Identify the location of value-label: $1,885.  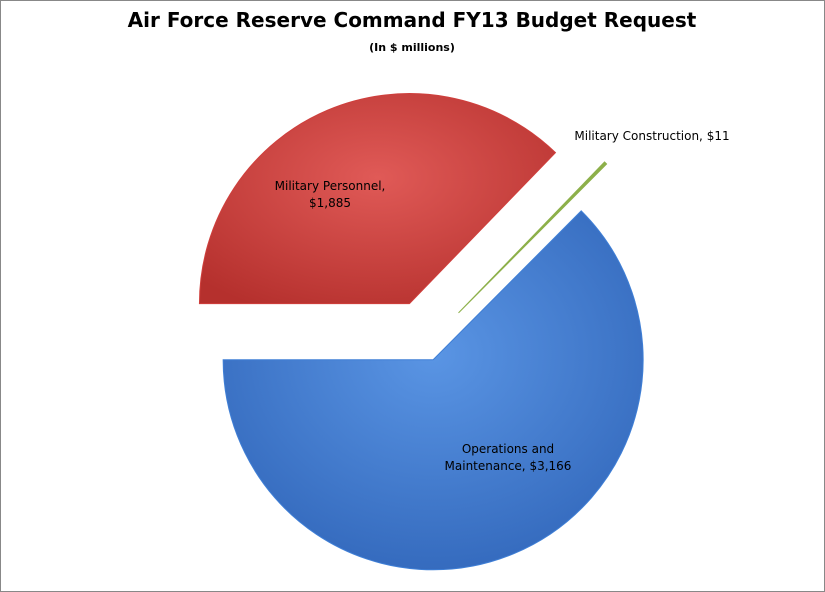
(330, 203).